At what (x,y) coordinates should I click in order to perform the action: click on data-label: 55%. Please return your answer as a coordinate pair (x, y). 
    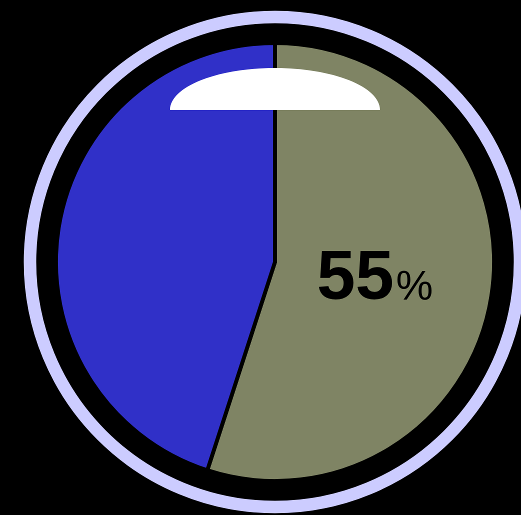
    Looking at the image, I should click on (375, 275).